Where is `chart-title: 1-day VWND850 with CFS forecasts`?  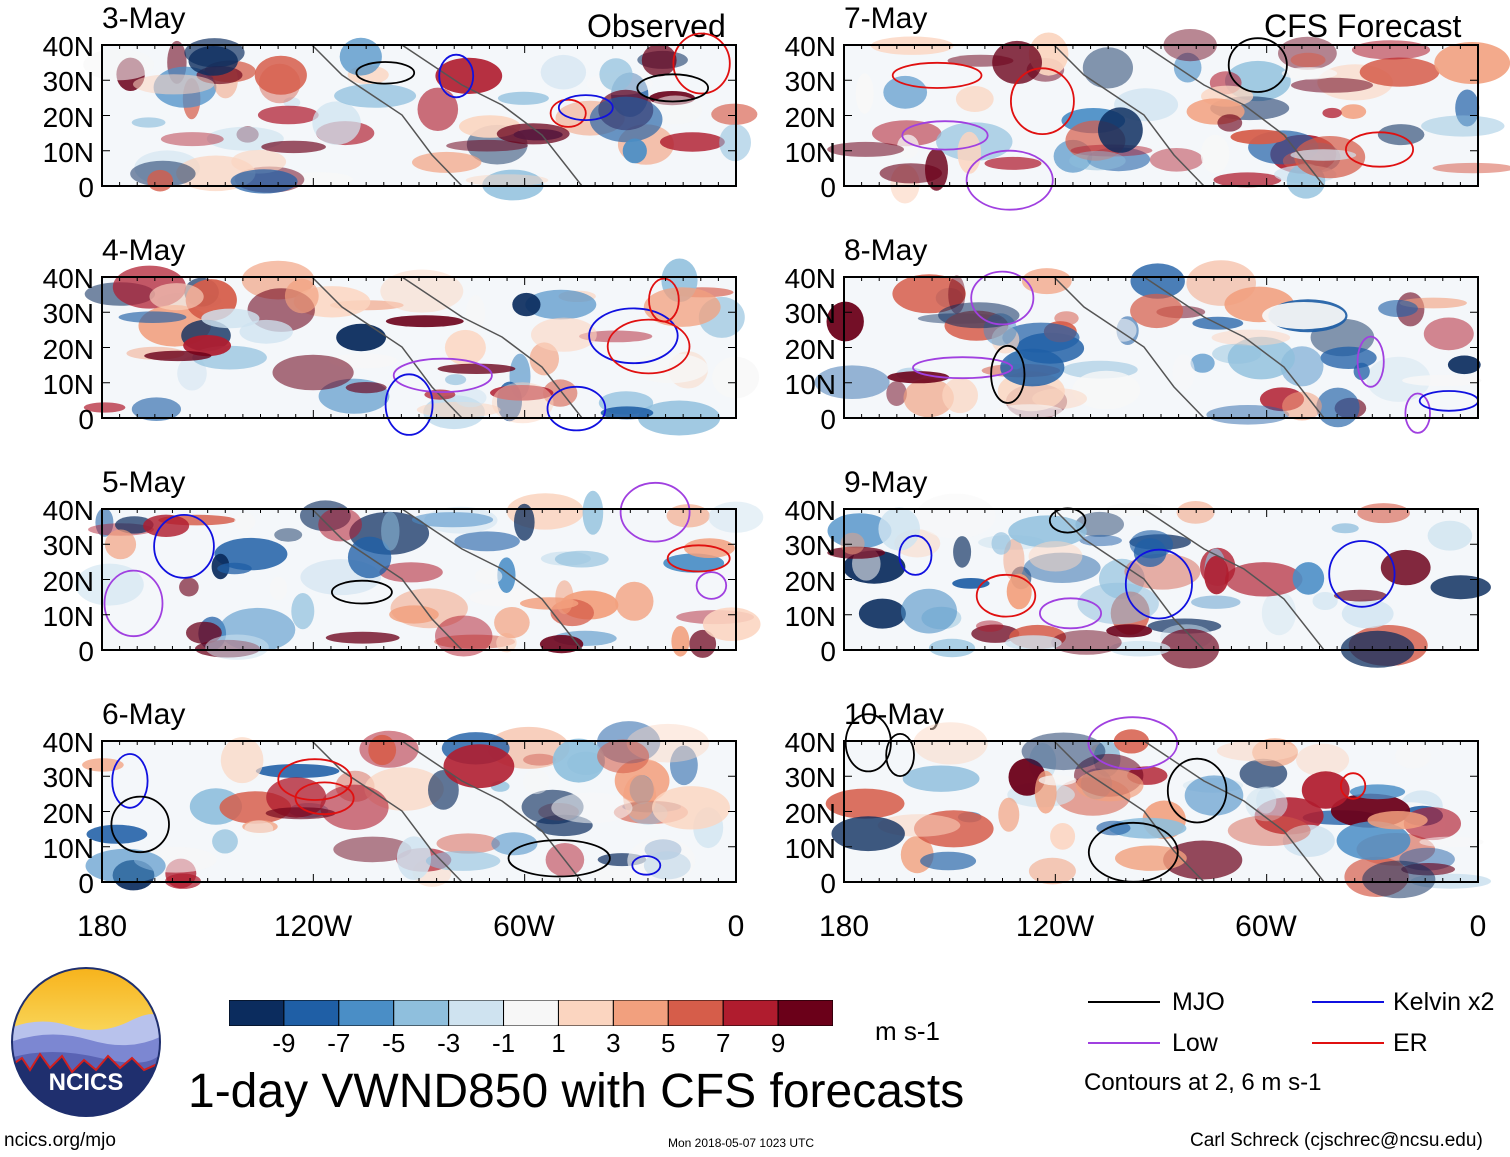
chart-title: 1-day VWND850 with CFS forecasts is located at coordinates (576, 1091).